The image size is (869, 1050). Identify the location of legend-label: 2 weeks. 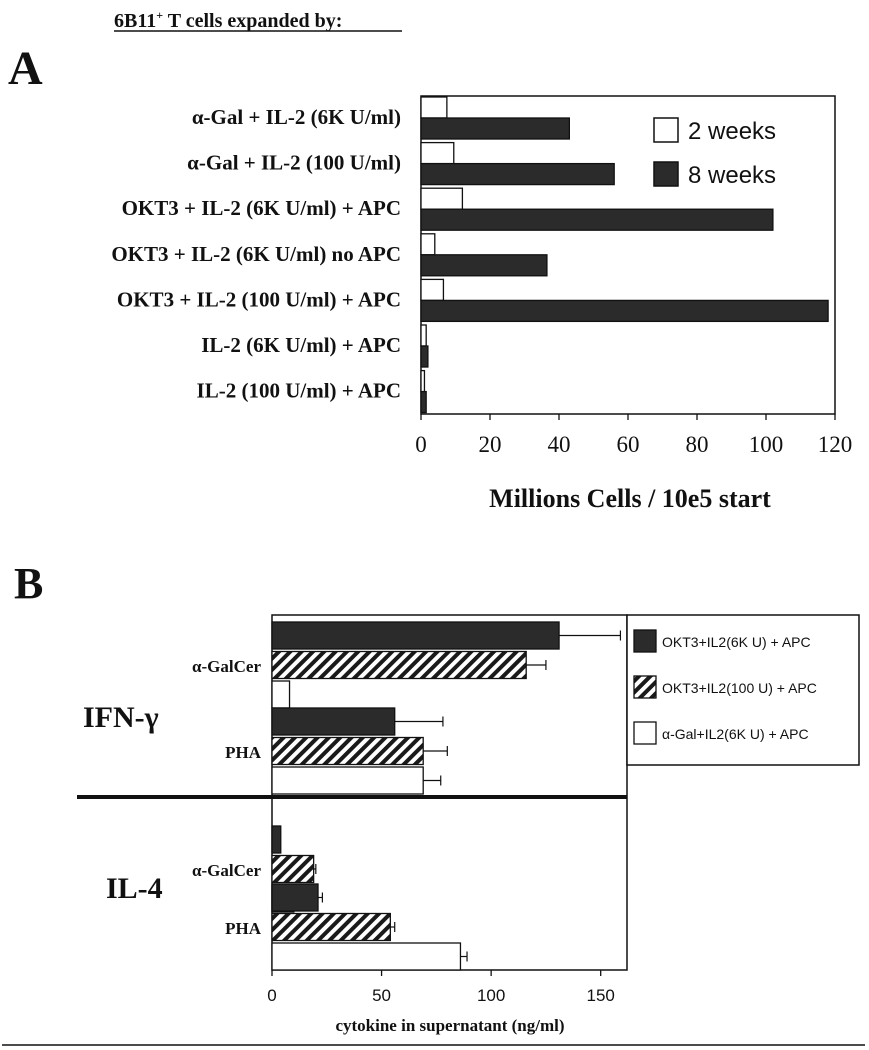
(732, 131).